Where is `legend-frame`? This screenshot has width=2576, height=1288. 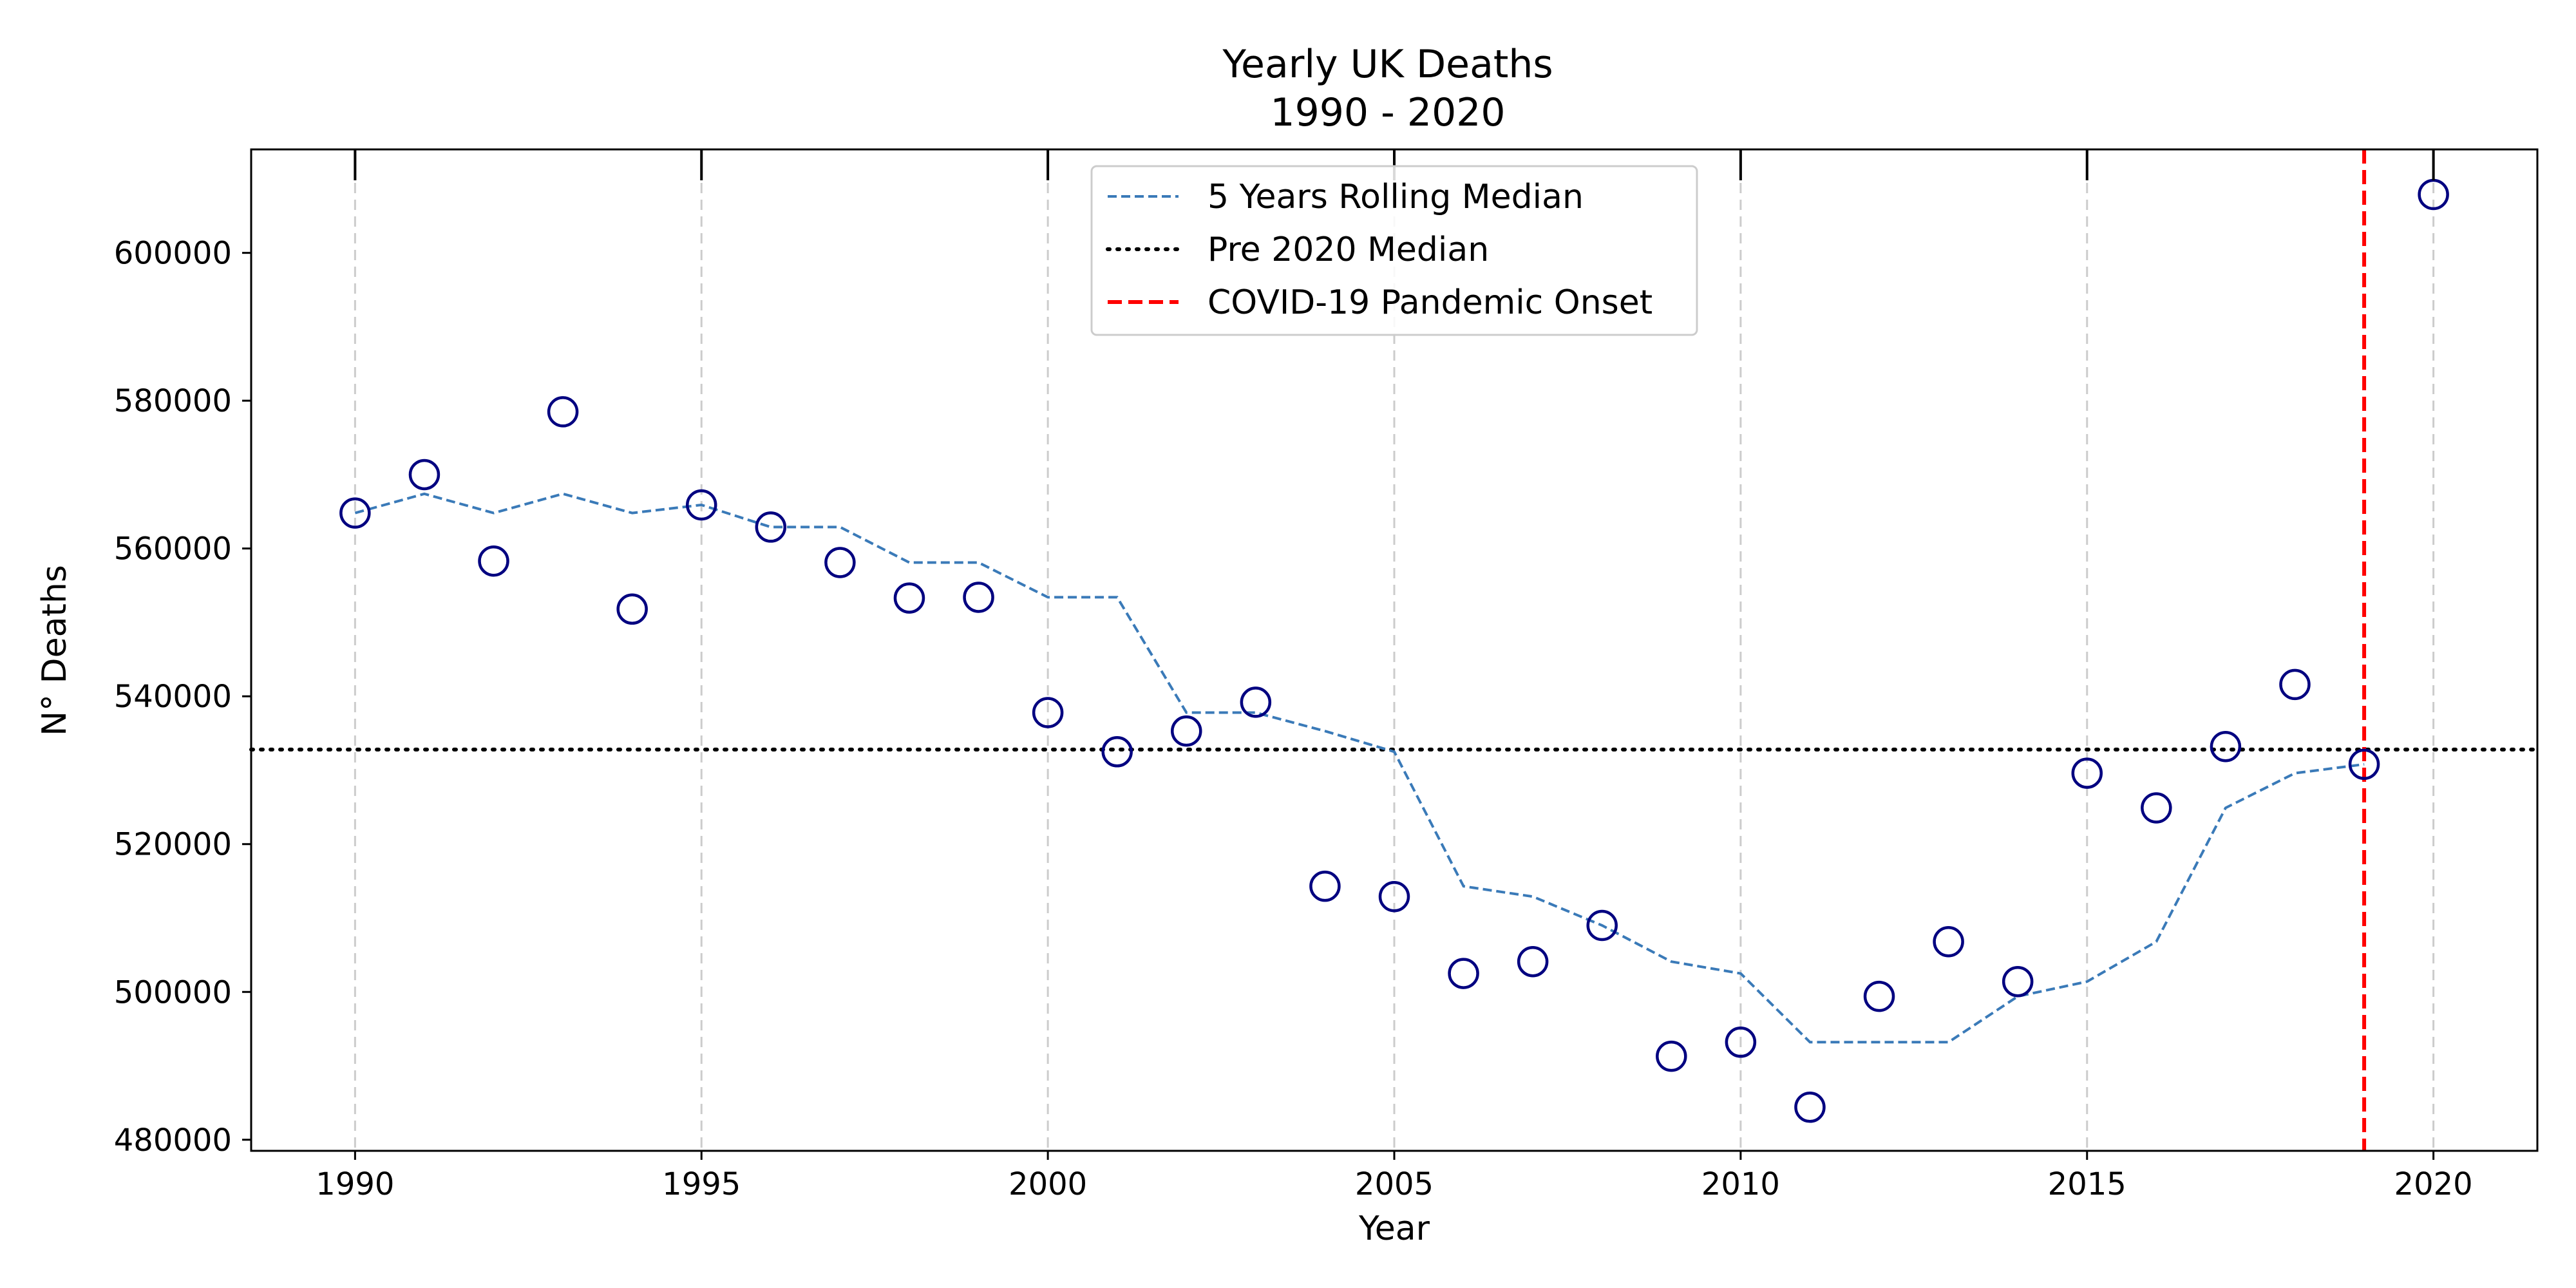
legend-frame is located at coordinates (1394, 250).